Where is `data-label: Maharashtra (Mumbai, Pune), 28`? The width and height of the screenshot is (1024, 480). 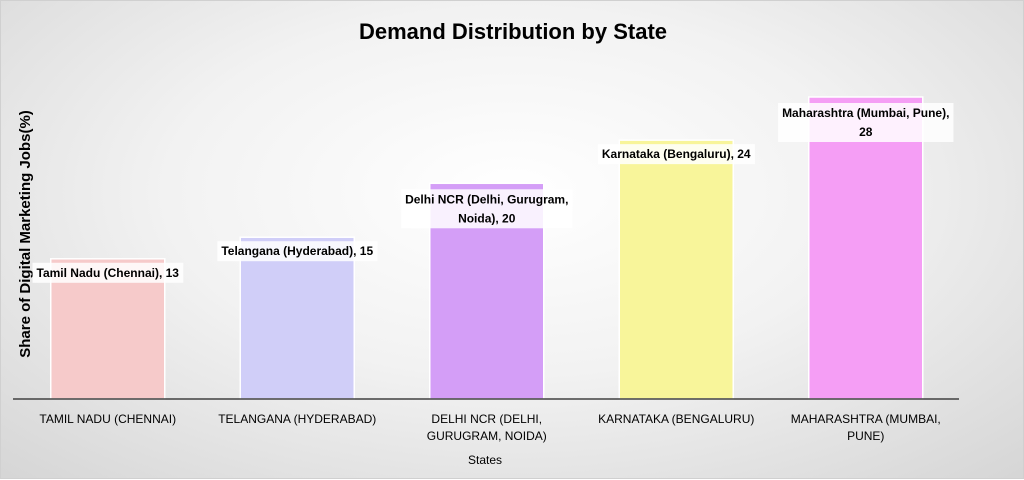
data-label: Maharashtra (Mumbai, Pune), 28 is located at coordinates (866, 122).